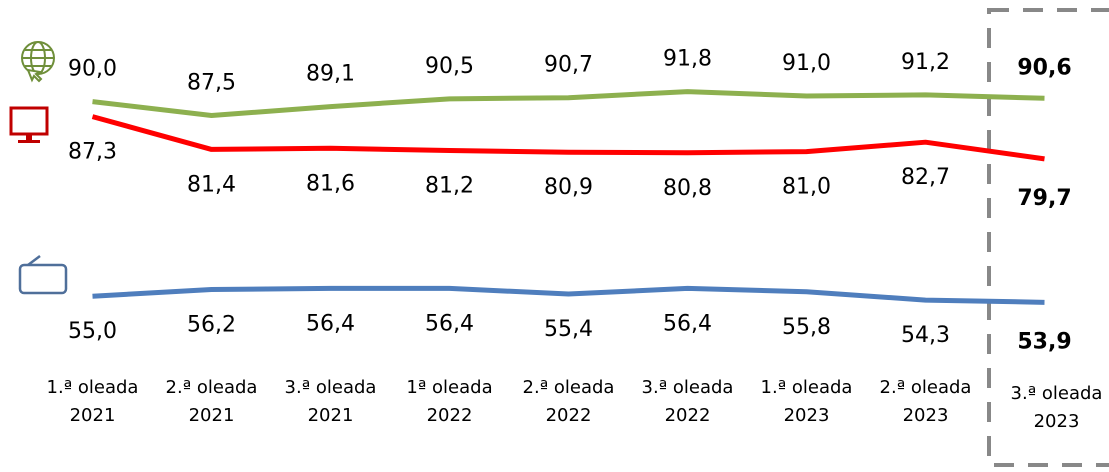 This screenshot has width=1109, height=472. I want to click on tv-icon, so click(43, 275).